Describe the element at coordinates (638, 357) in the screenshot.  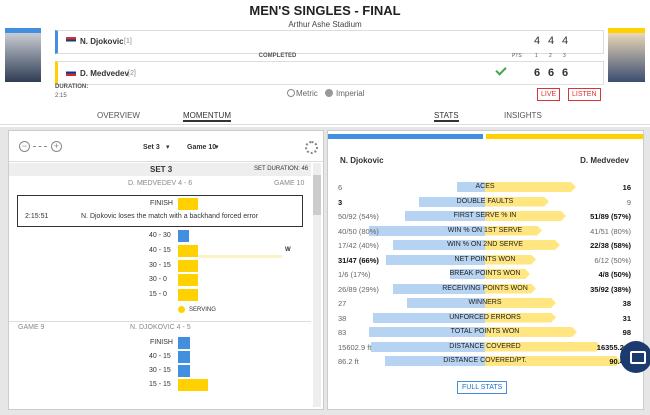
I see `chat-icon` at that location.